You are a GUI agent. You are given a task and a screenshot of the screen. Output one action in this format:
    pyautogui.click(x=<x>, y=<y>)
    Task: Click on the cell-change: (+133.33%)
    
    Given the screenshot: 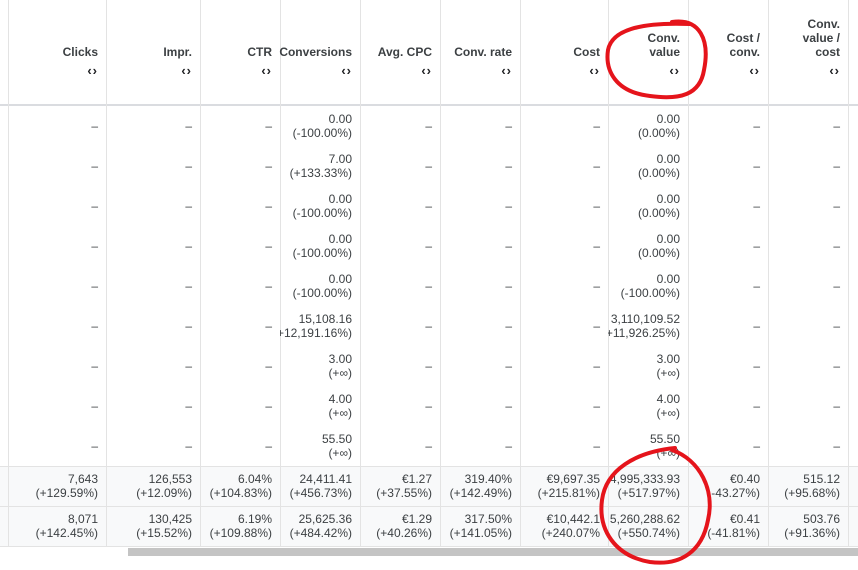 What is the action you would take?
    pyautogui.click(x=320, y=173)
    